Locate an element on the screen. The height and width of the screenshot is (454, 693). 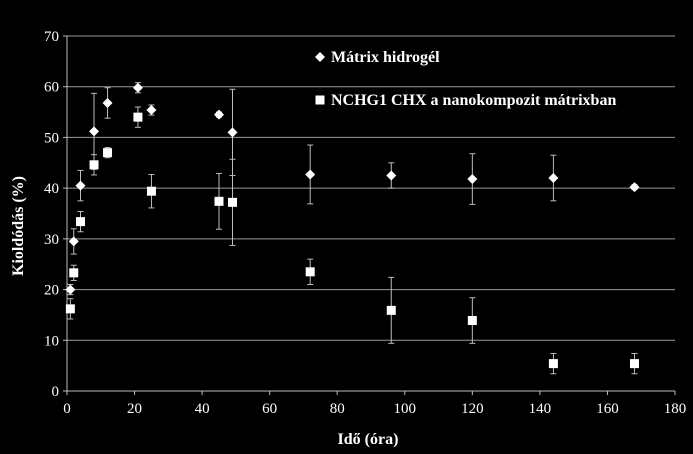
legend-marker-diamond is located at coordinates (320, 57).